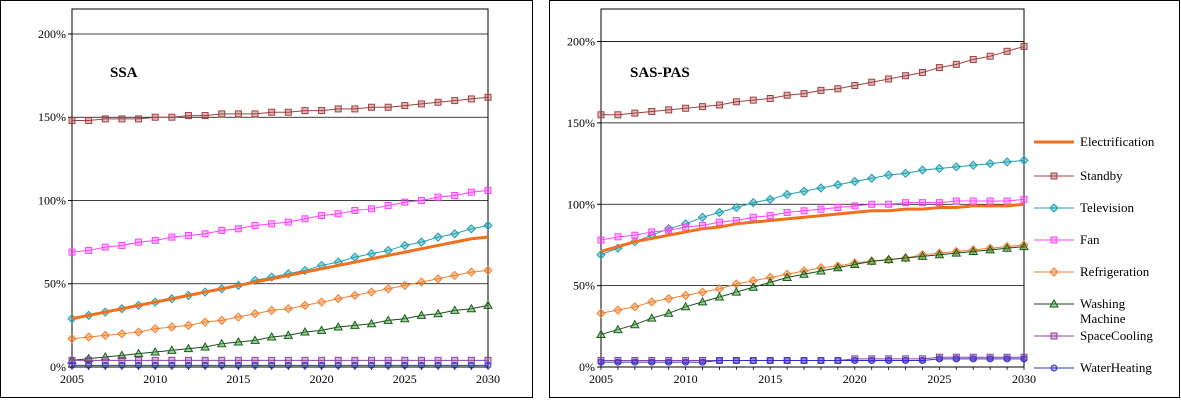 This screenshot has width=1181, height=403. I want to click on sas-pas-x-tick-label: 2015, so click(770, 379).